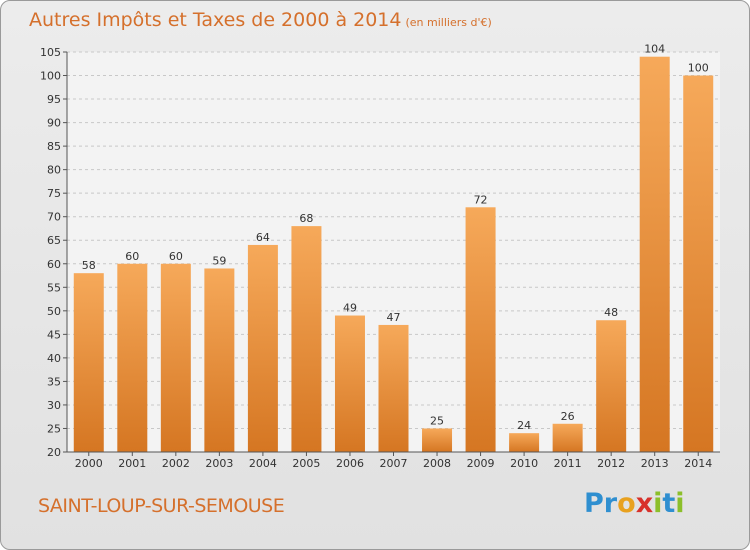 Image resolution: width=750 pixels, height=550 pixels. I want to click on bar-value-label: 25, so click(437, 420).